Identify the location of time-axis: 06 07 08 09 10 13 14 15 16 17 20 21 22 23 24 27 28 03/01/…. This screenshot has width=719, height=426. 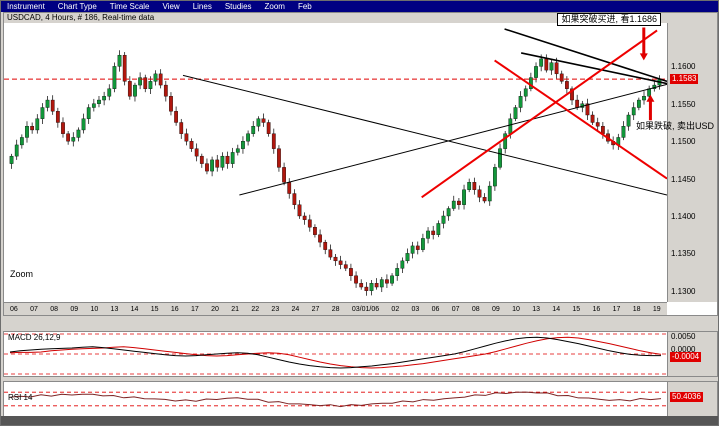
(335, 308).